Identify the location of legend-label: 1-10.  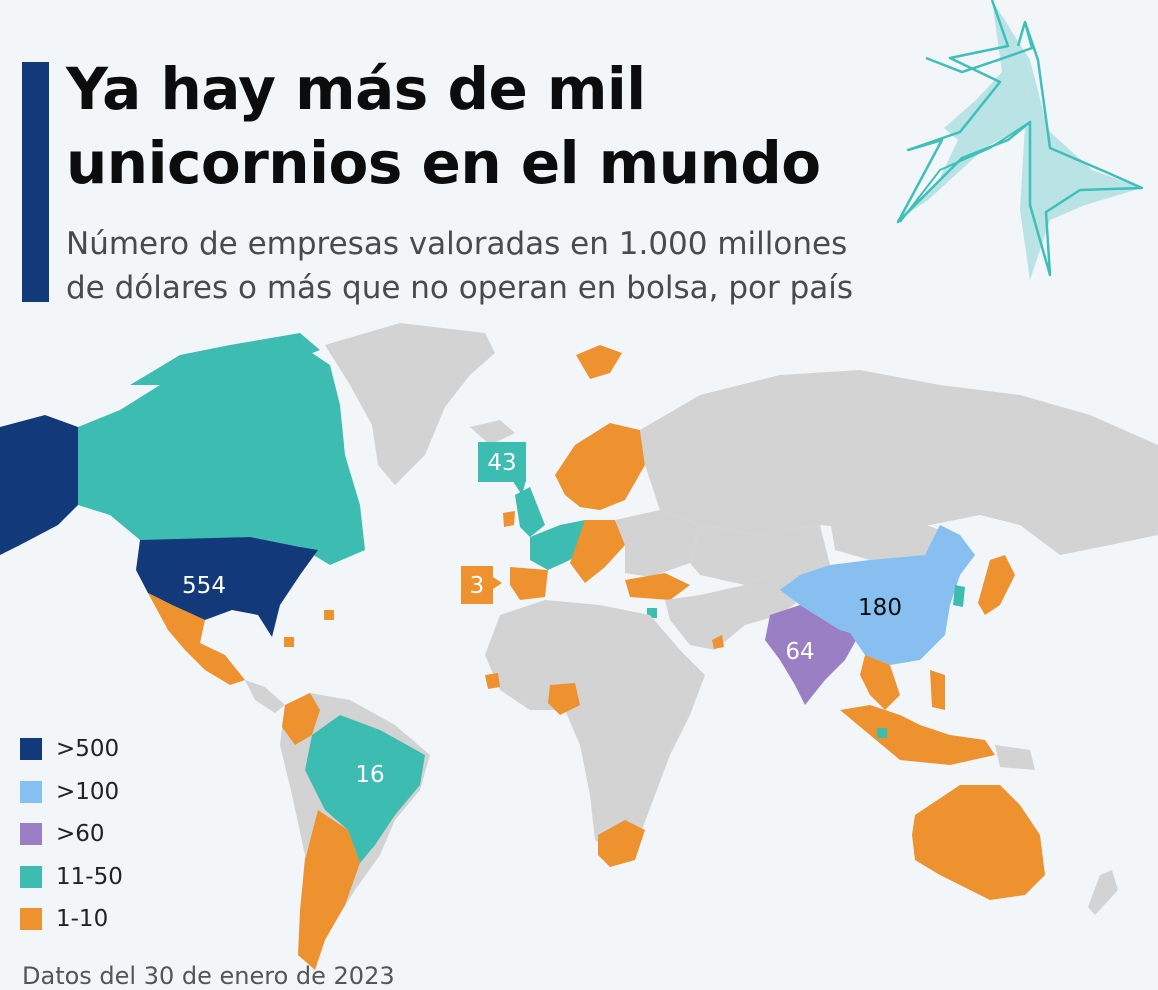
(82, 919).